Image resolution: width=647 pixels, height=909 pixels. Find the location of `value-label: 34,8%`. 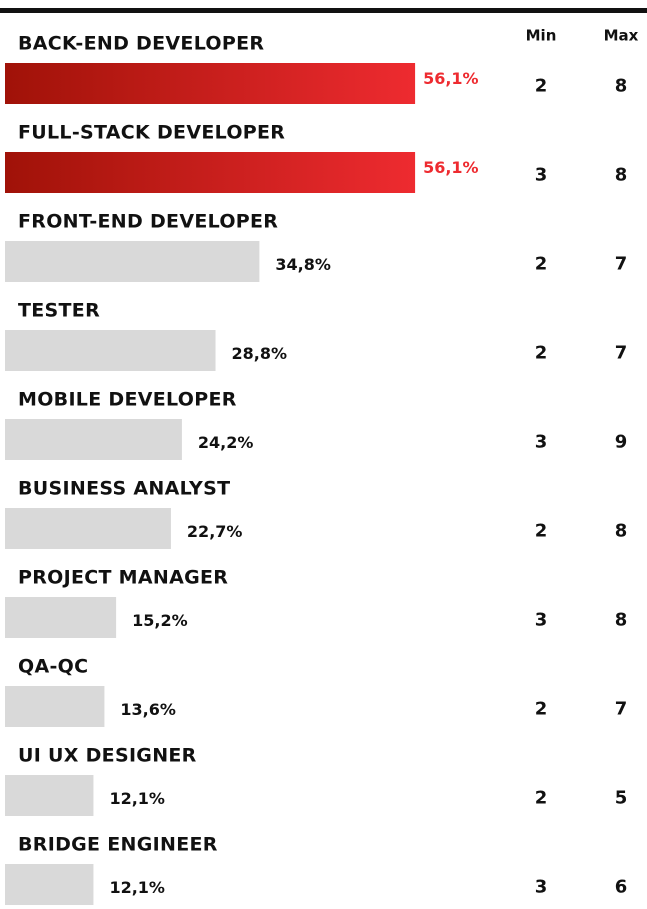

value-label: 34,8% is located at coordinates (303, 264).